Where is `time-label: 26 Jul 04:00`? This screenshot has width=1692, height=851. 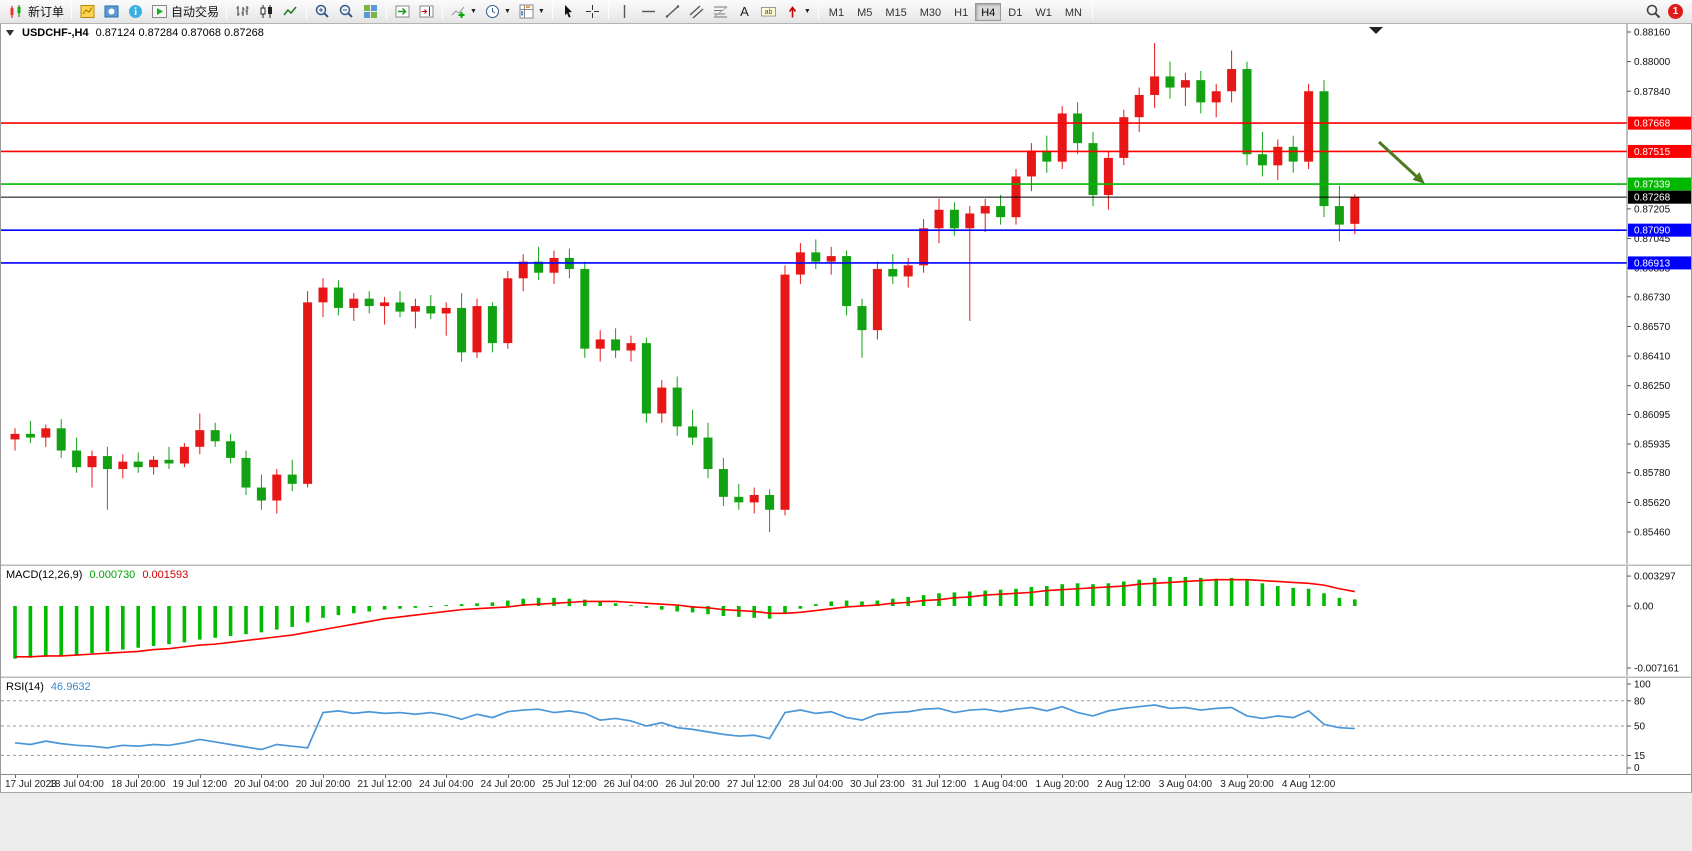 time-label: 26 Jul 04:00 is located at coordinates (631, 784).